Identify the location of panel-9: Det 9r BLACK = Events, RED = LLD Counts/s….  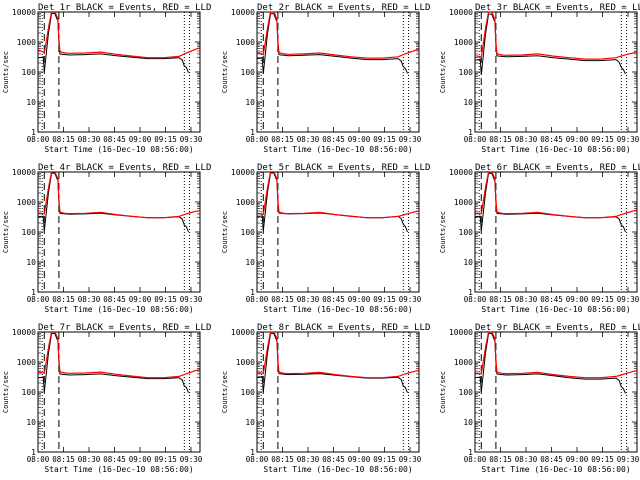
(539, 398).